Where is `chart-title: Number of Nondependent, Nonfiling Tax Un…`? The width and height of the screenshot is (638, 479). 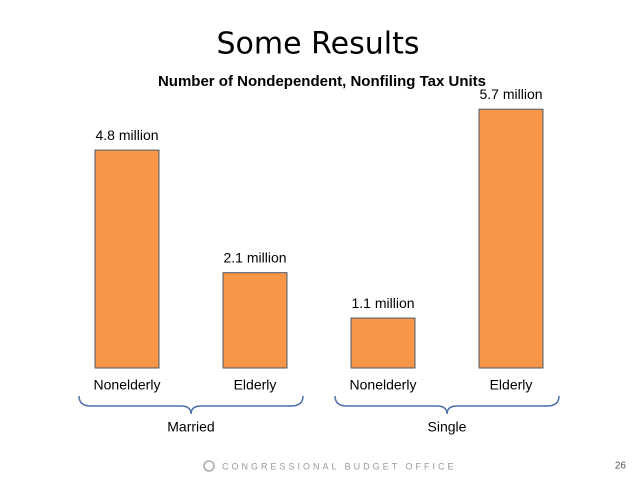
chart-title: Number of Nondependent, Nonfiling Tax Un… is located at coordinates (322, 81).